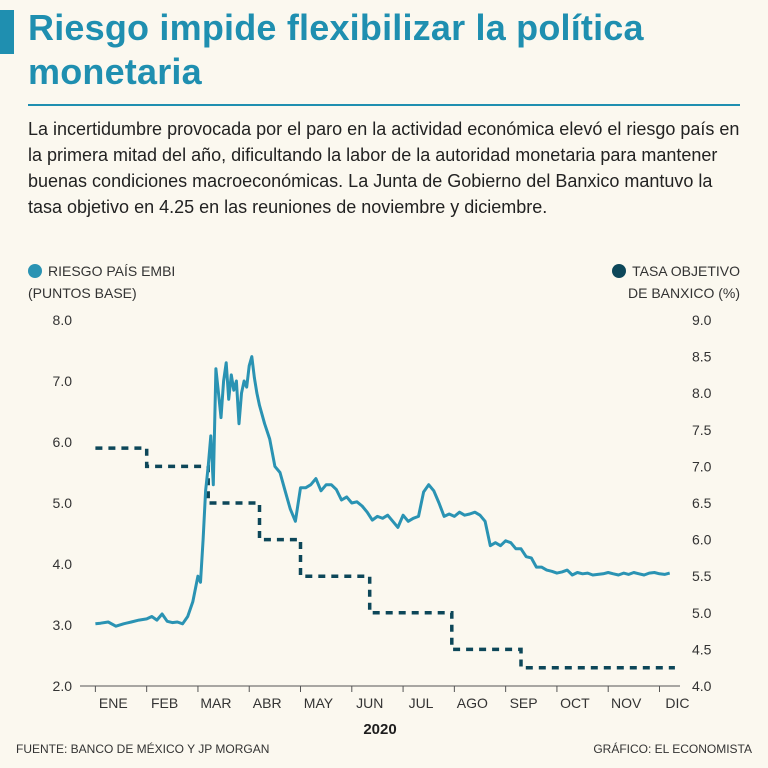  I want to click on x-axis-year-label: 2020, so click(379, 729).